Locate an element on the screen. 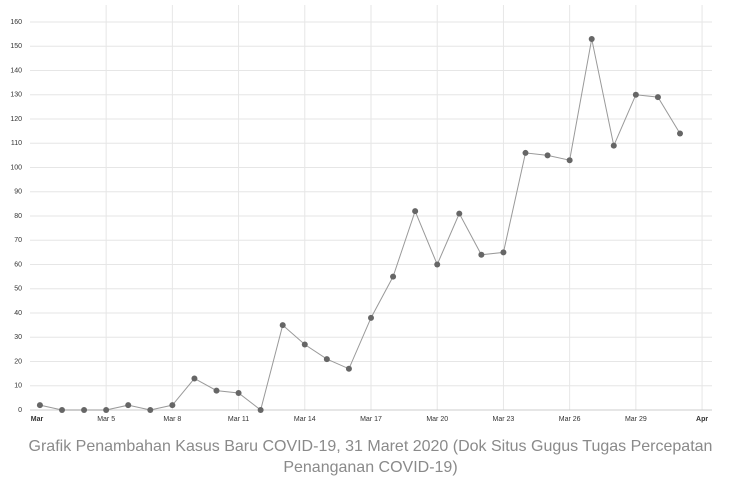 The width and height of the screenshot is (741, 488). y-tick-label: 20 is located at coordinates (18, 361).